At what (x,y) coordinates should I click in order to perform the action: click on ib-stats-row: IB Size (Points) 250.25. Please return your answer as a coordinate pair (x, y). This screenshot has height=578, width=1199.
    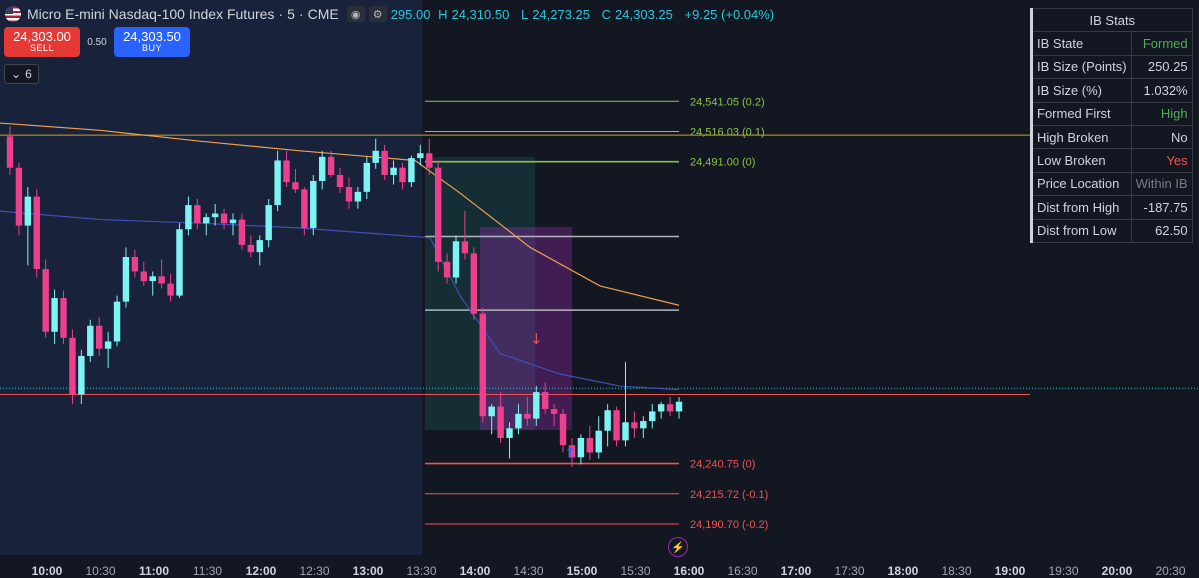
    Looking at the image, I should click on (1111, 67).